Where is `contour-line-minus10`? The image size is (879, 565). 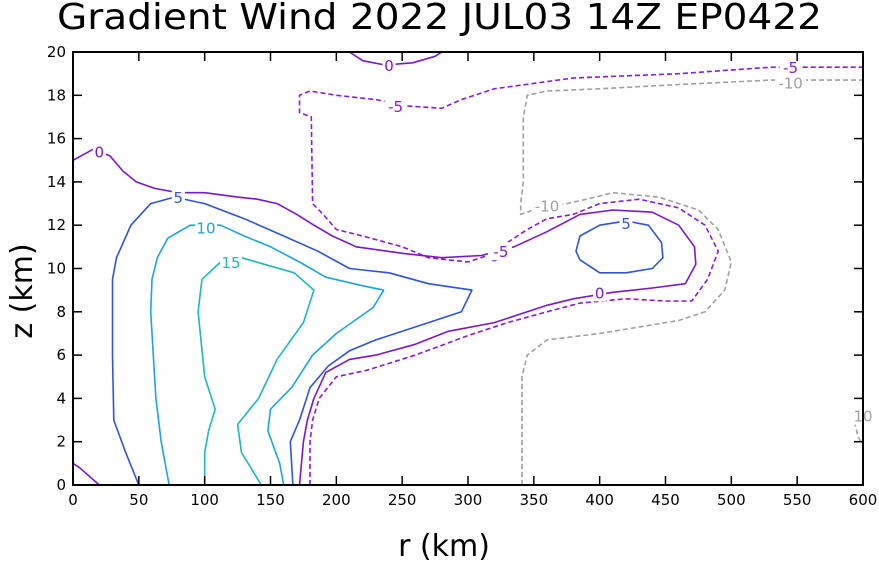 contour-line-minus10 is located at coordinates (858, 433).